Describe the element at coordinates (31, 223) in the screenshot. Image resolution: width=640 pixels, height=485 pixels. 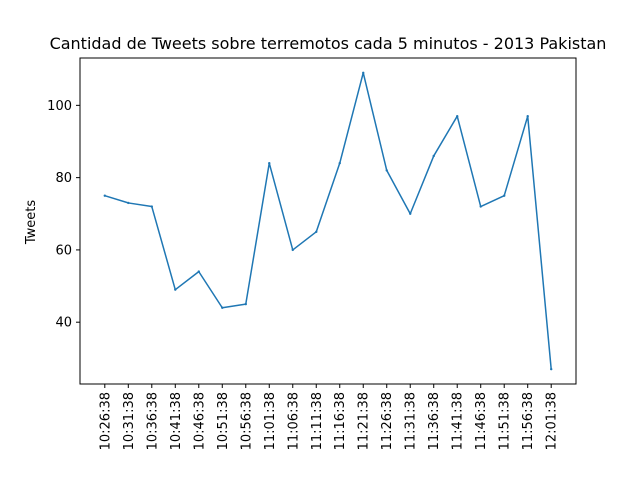
I see `y-axis-label: Tweets` at that location.